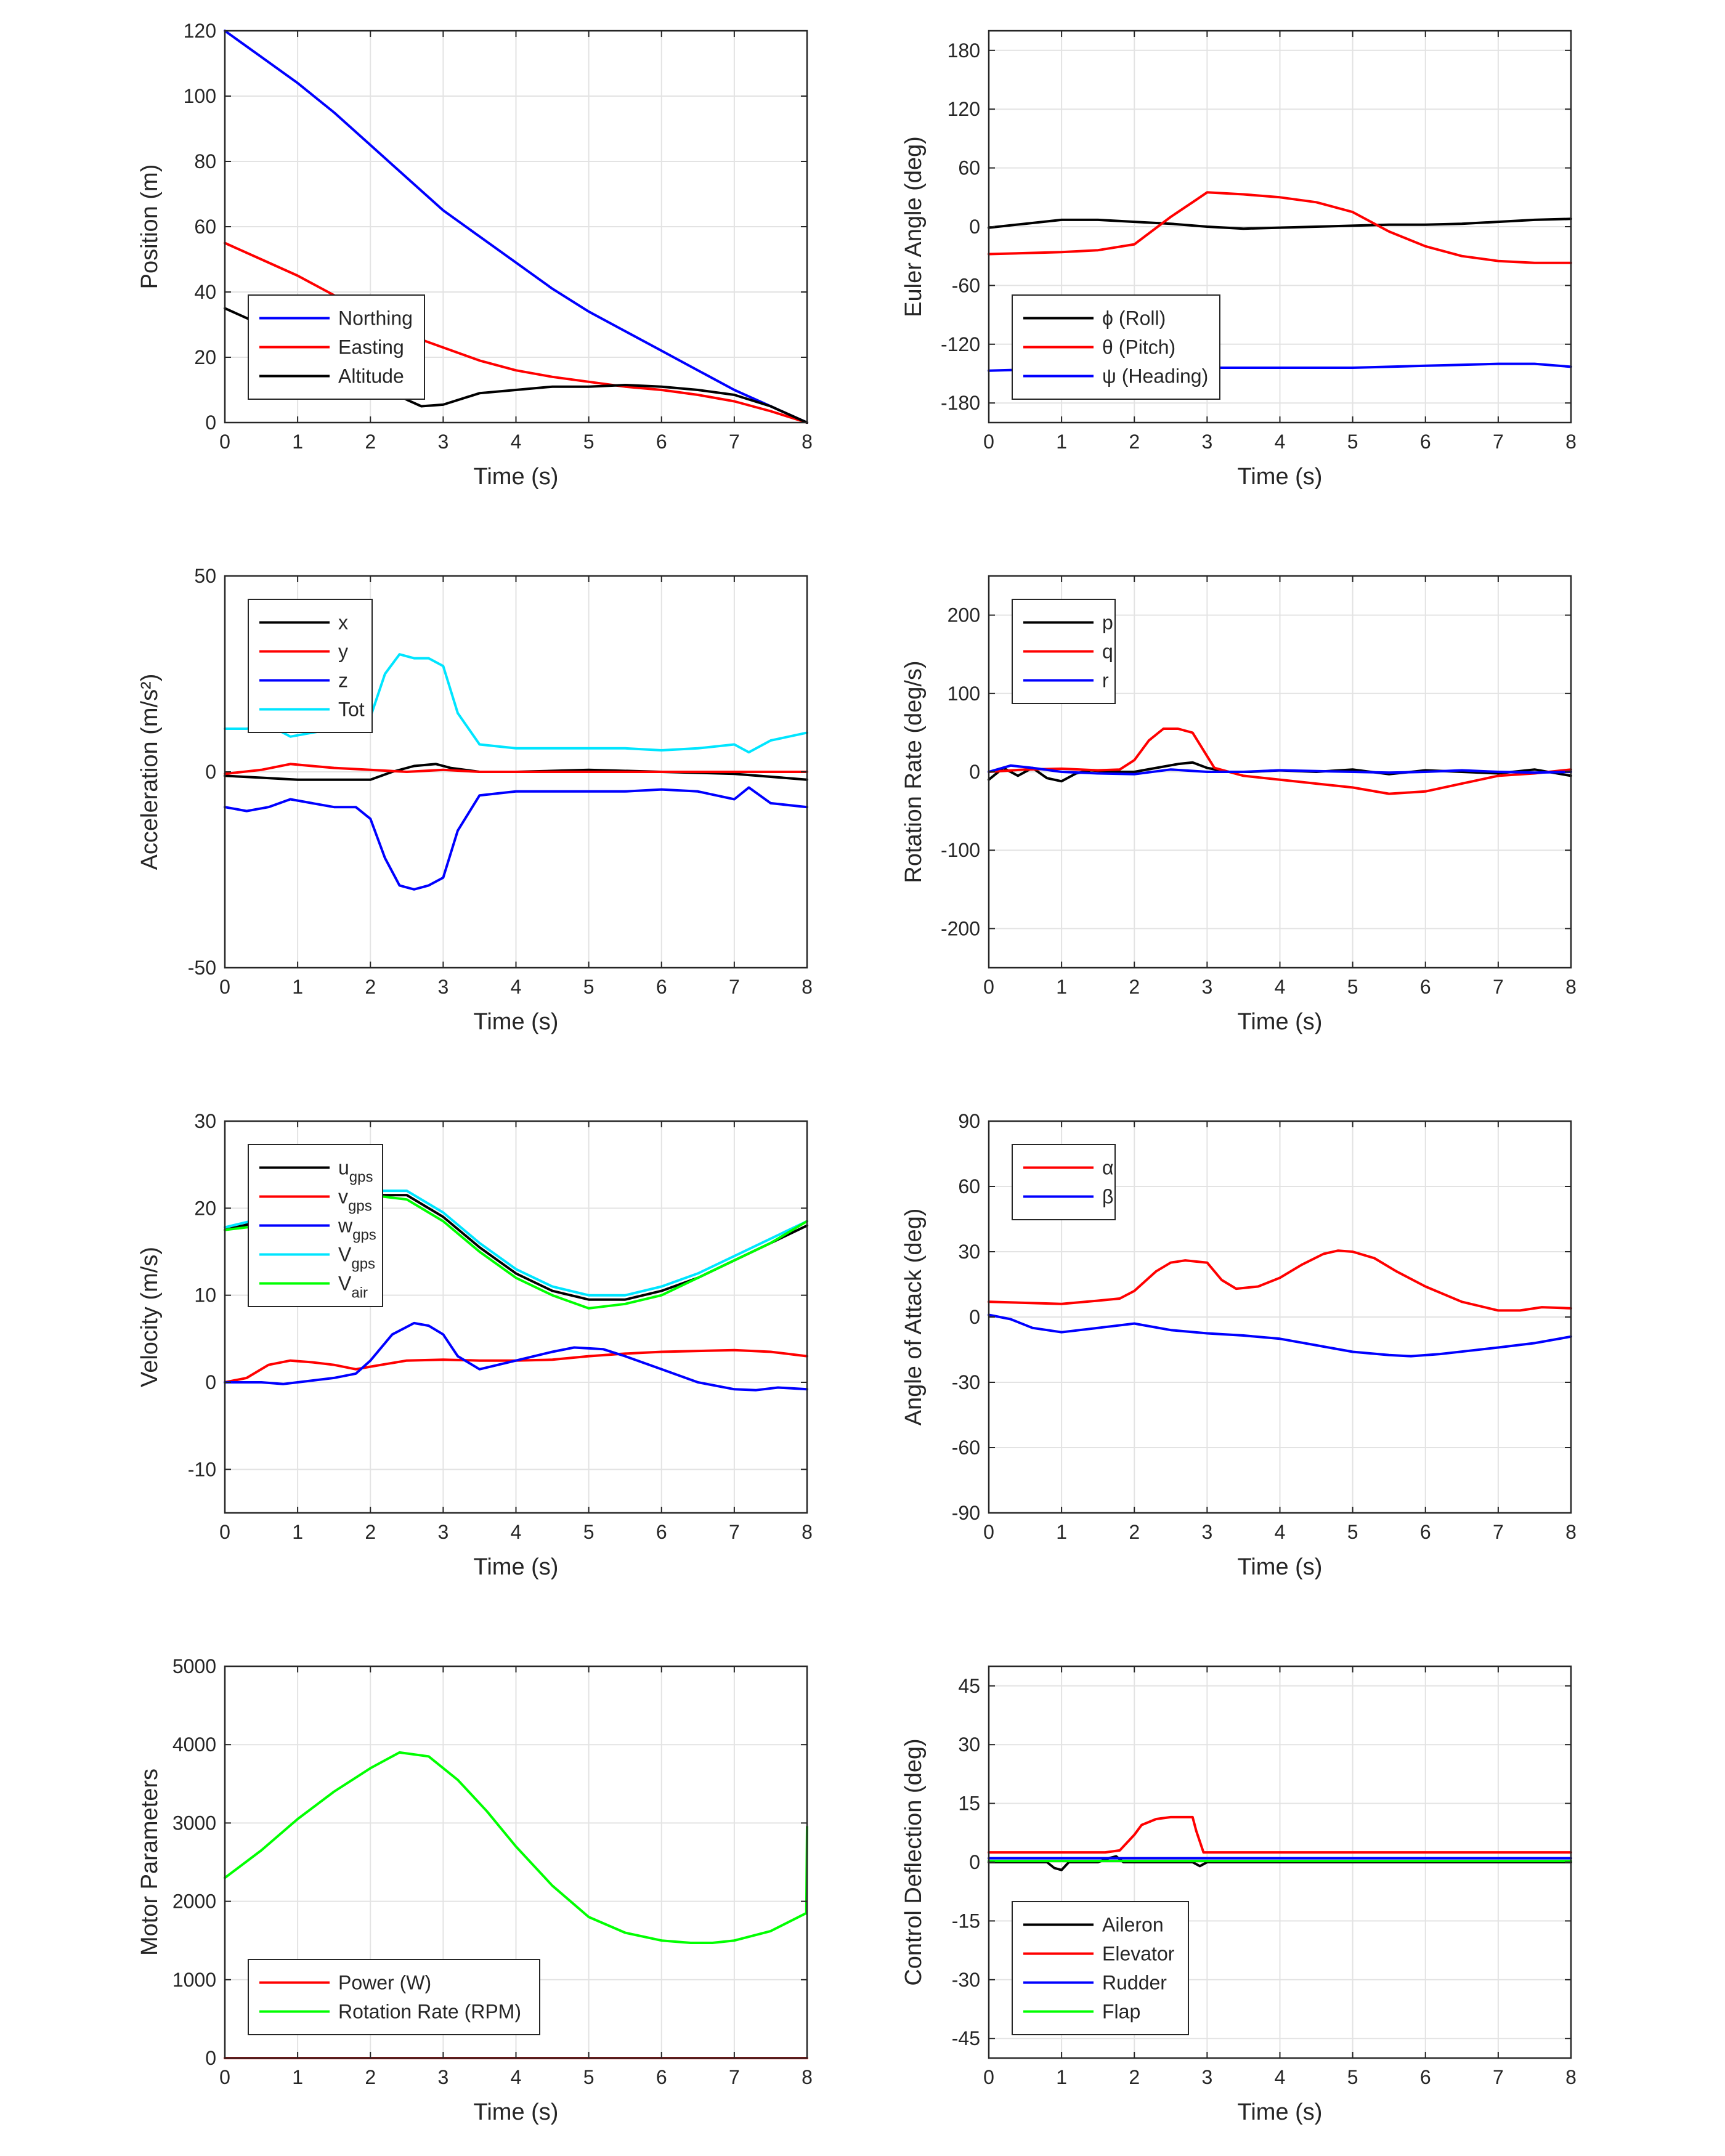 The height and width of the screenshot is (2156, 1725). I want to click on legend-label: Vgps, so click(357, 1258).